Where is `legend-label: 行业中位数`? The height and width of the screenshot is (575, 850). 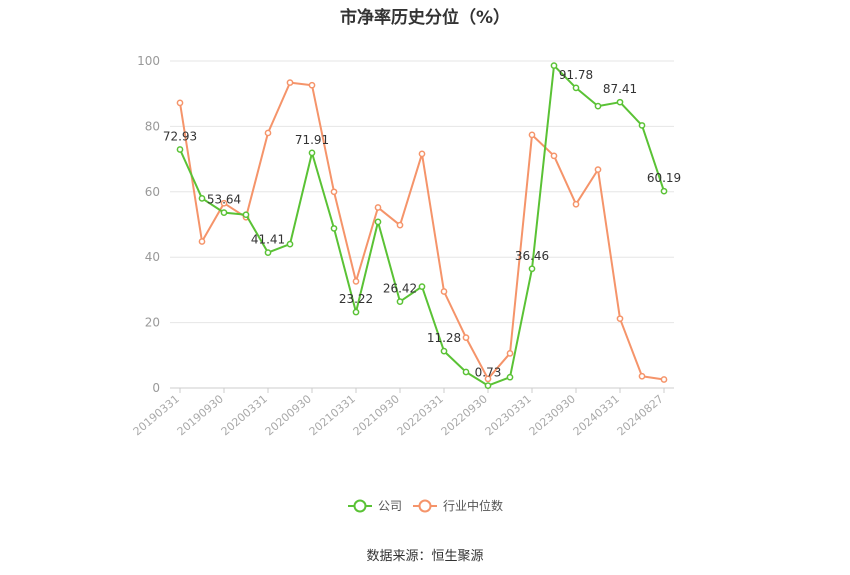
legend-label: 行业中位数 is located at coordinates (473, 505).